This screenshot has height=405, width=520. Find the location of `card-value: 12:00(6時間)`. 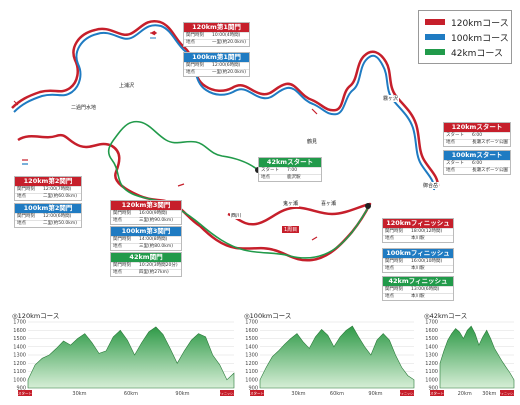

card-value: 12:00(6時間) is located at coordinates (57, 216).